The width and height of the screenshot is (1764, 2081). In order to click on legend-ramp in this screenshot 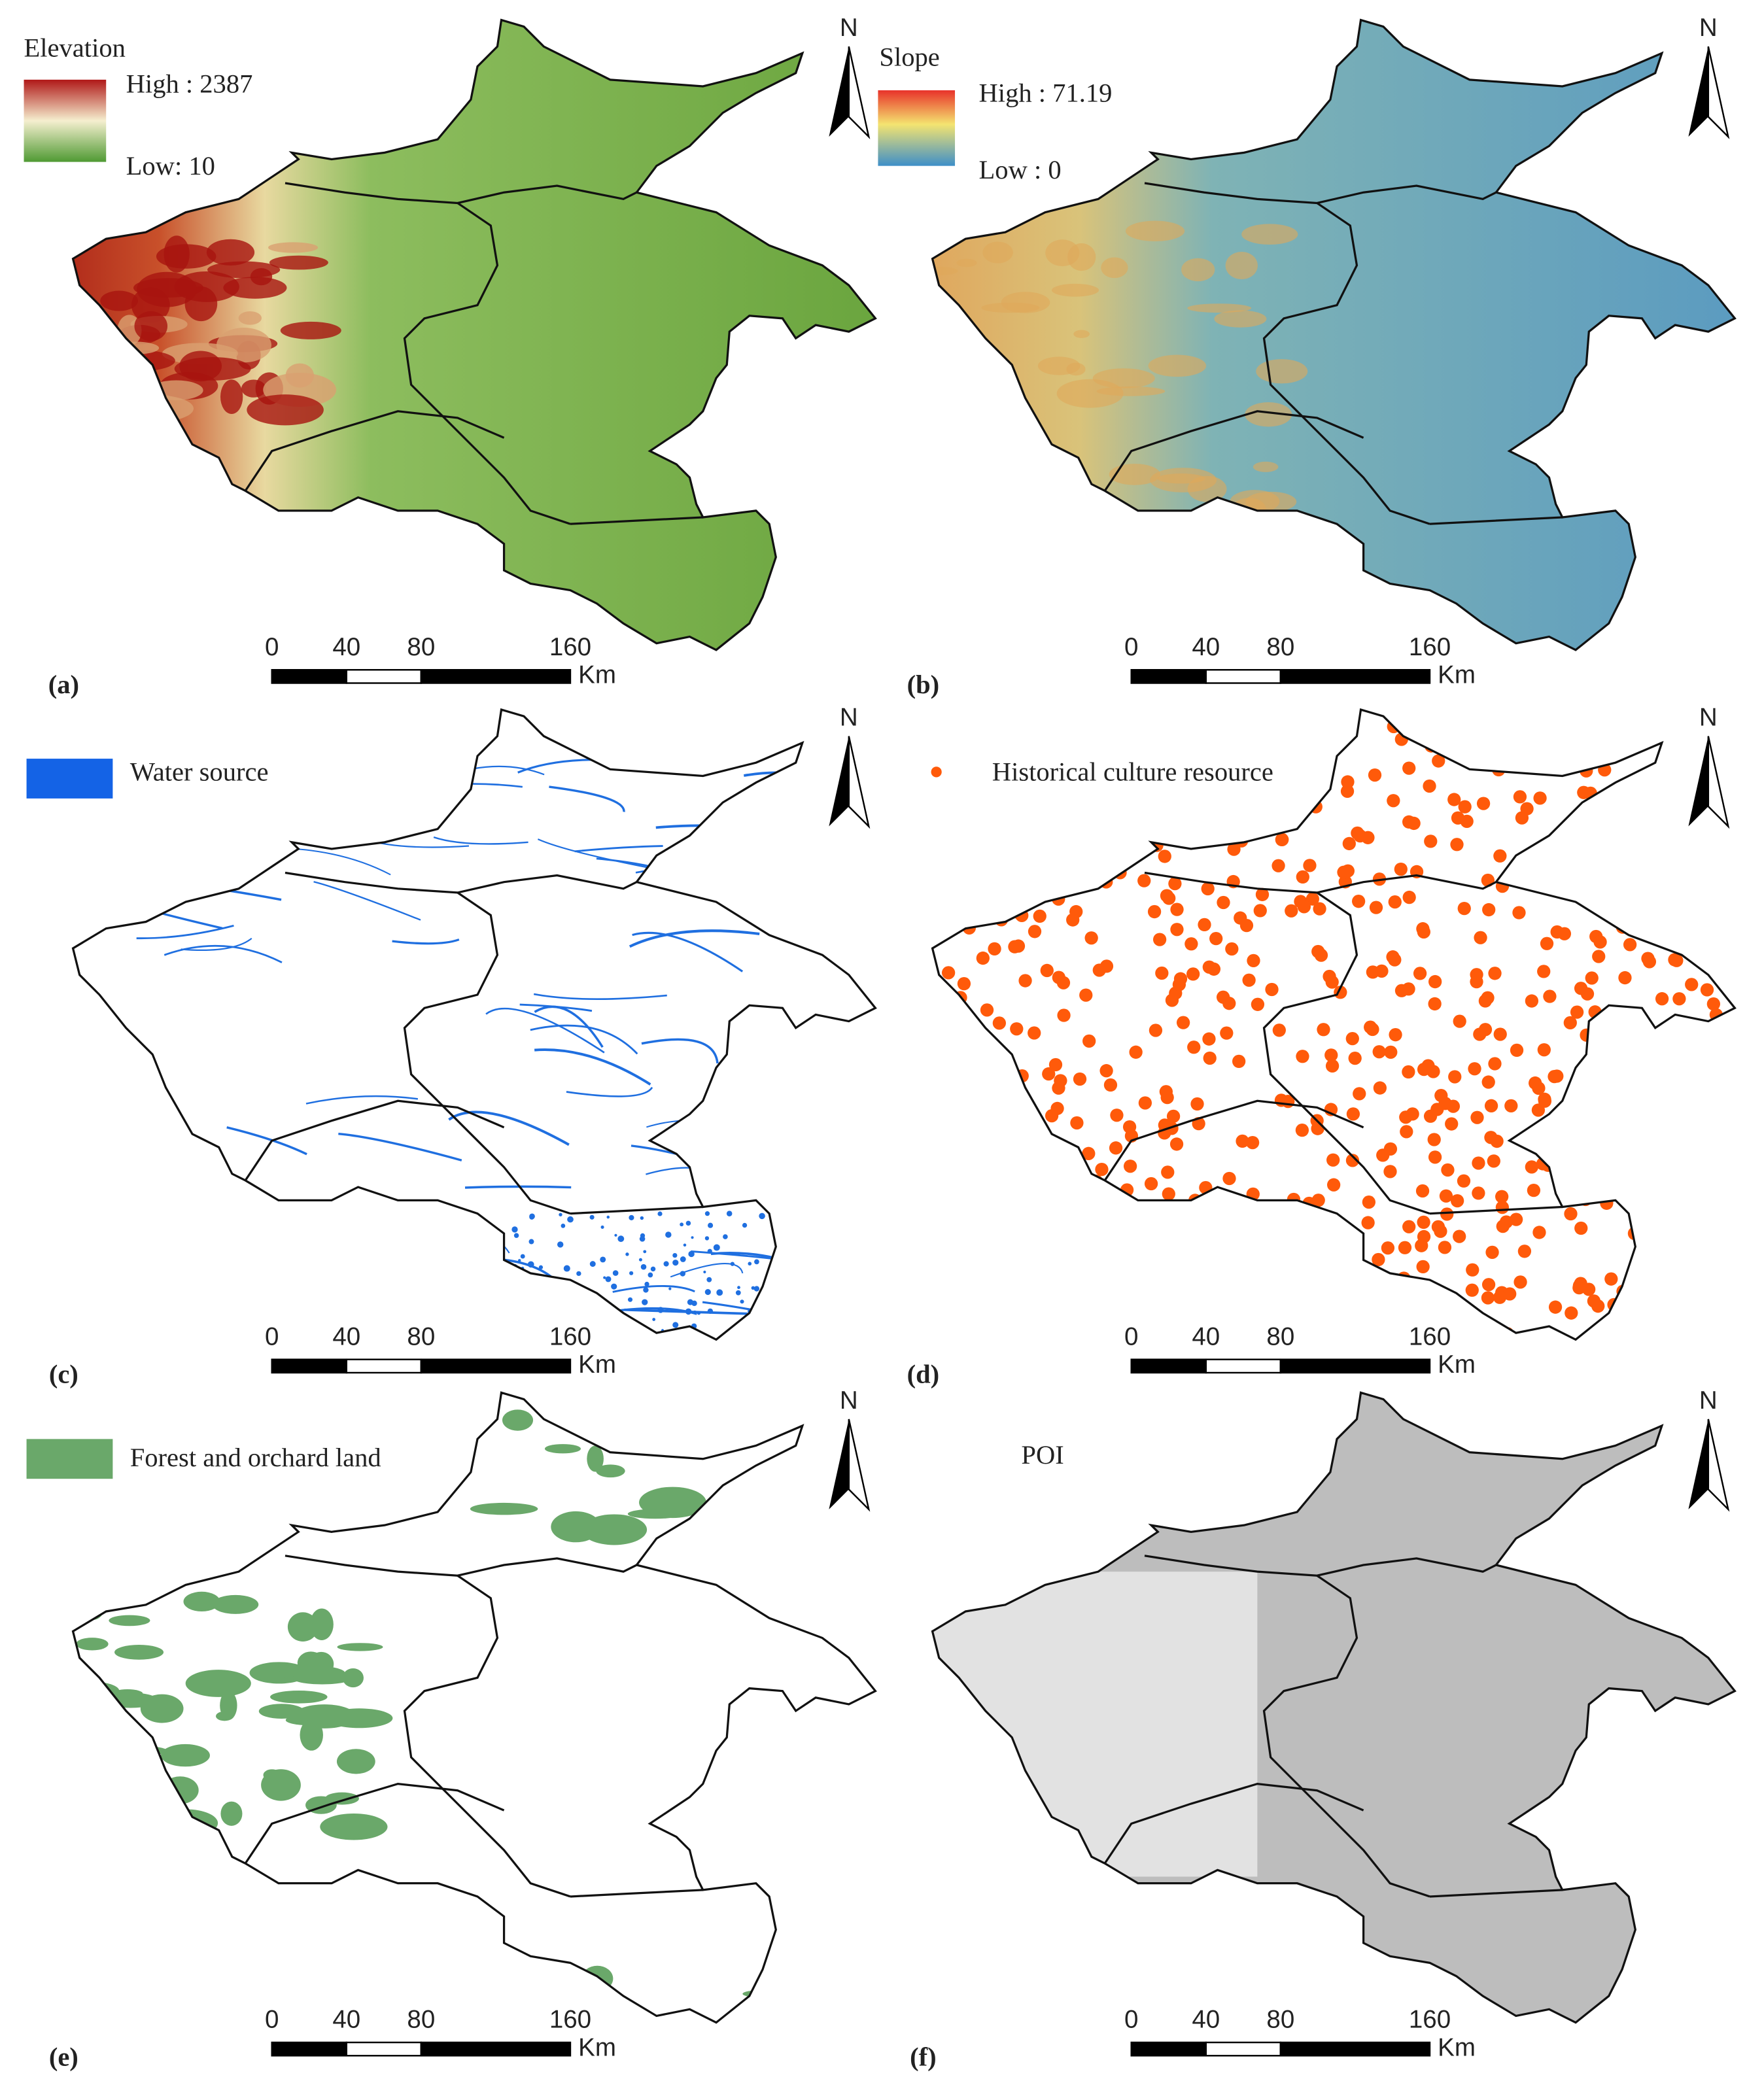, I will do `click(66, 121)`.